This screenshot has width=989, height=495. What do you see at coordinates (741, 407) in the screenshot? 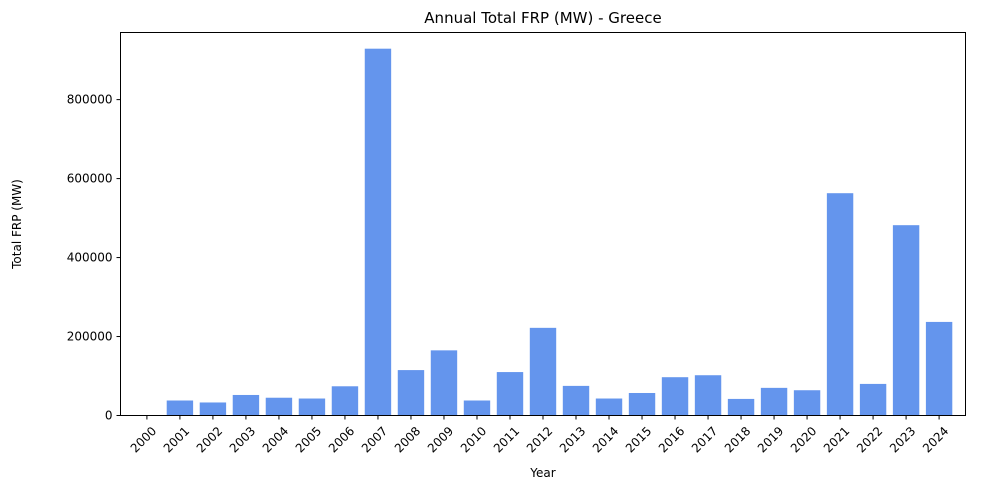
I see `bar-2018` at bounding box center [741, 407].